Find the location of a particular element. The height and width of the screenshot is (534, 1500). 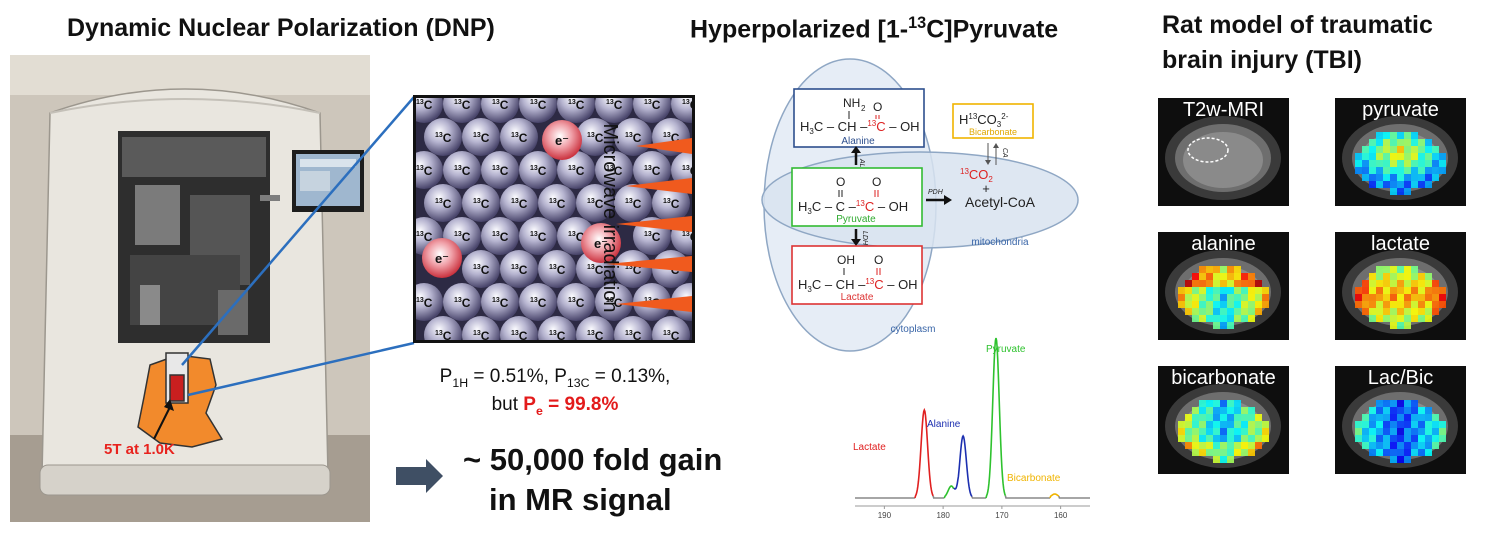

pyruvate-title-a: Hyperpolarized [1- is located at coordinates (799, 29).